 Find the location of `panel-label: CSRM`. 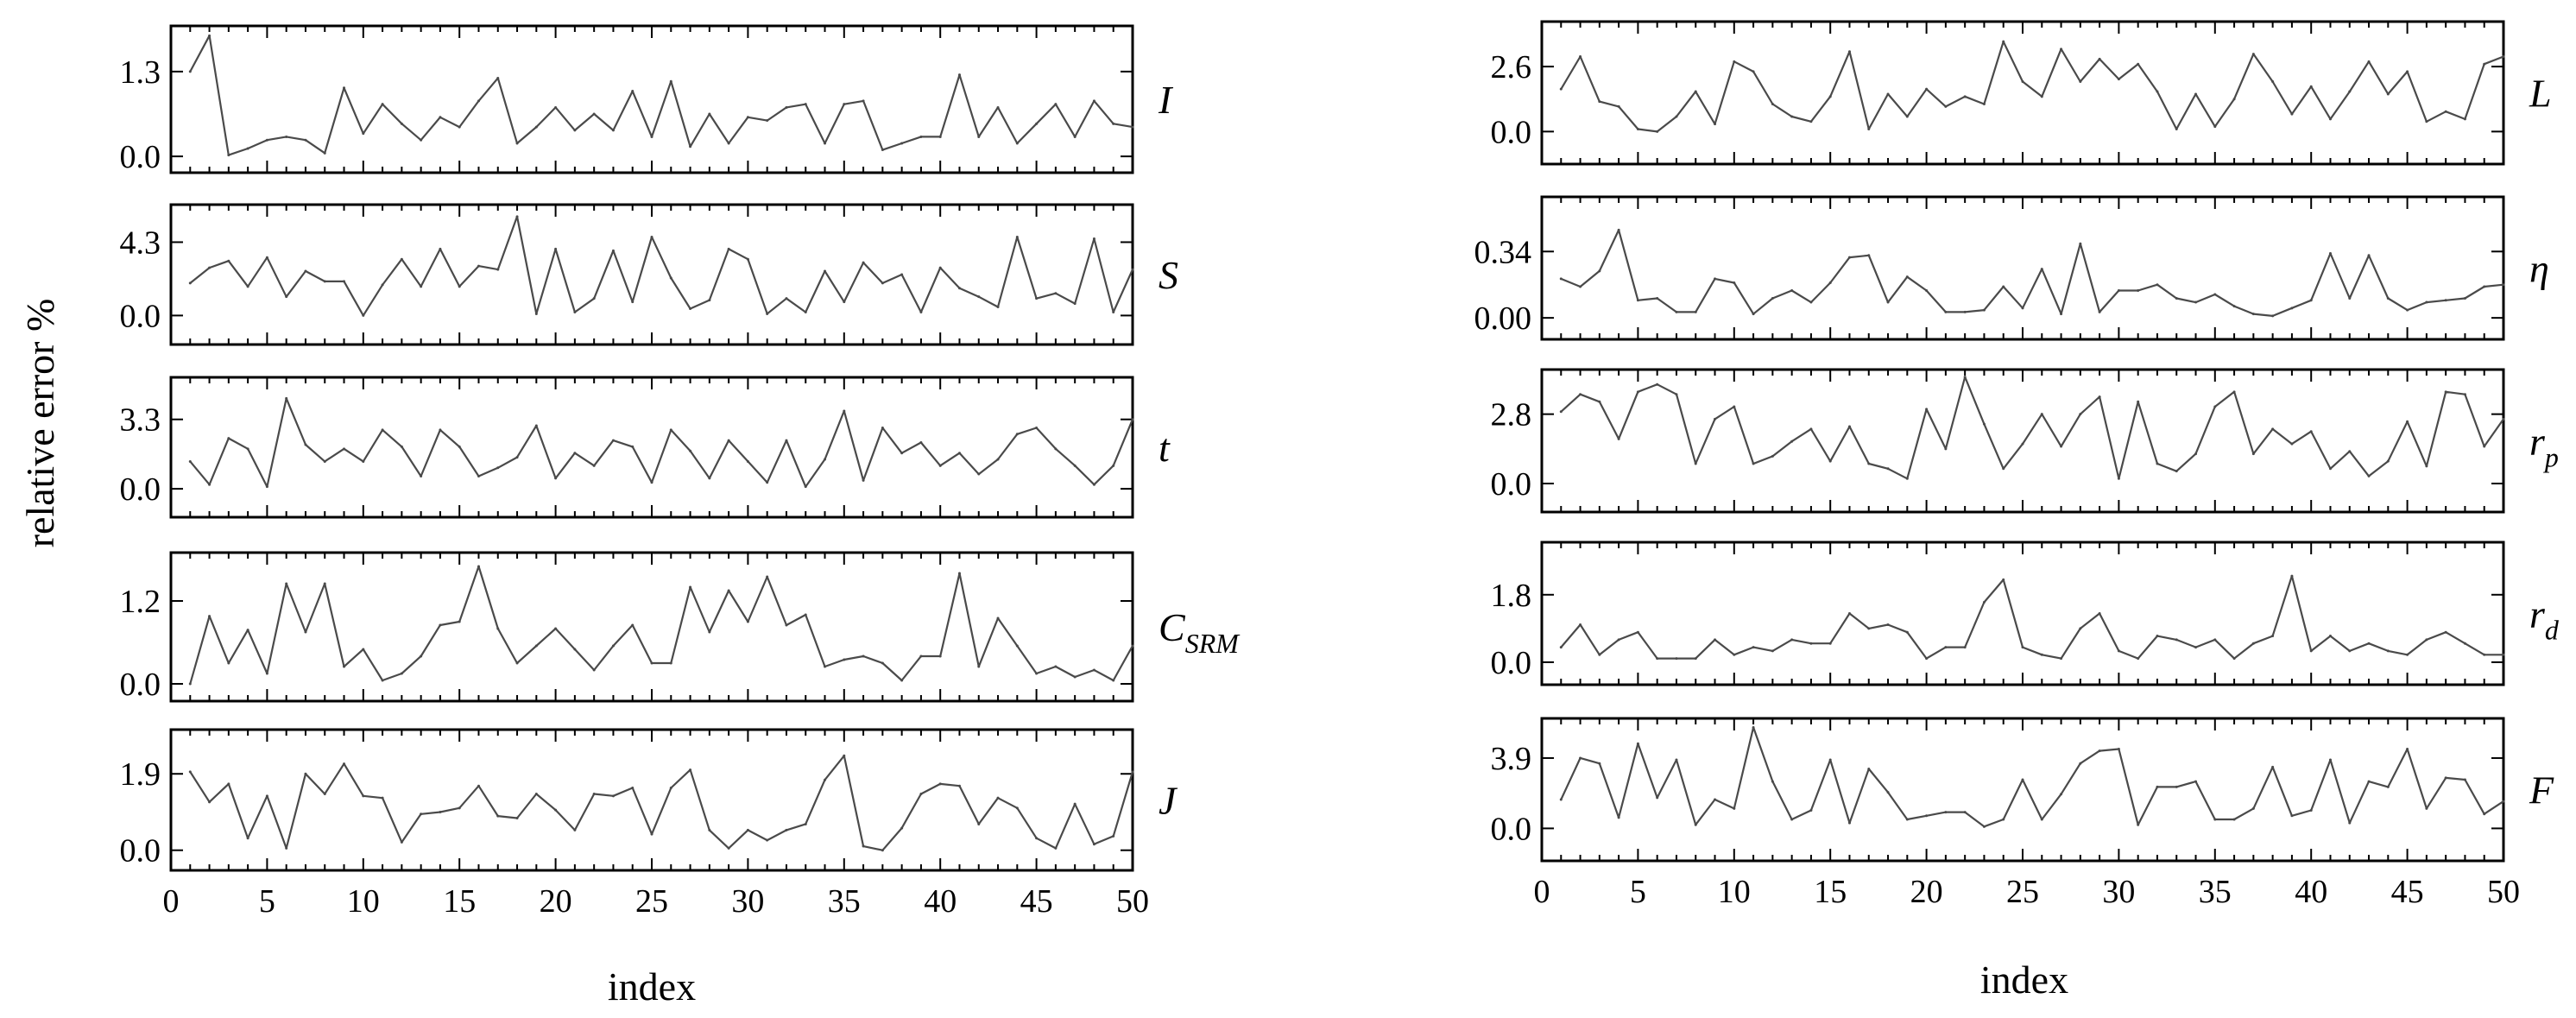

panel-label: CSRM is located at coordinates (1200, 632).